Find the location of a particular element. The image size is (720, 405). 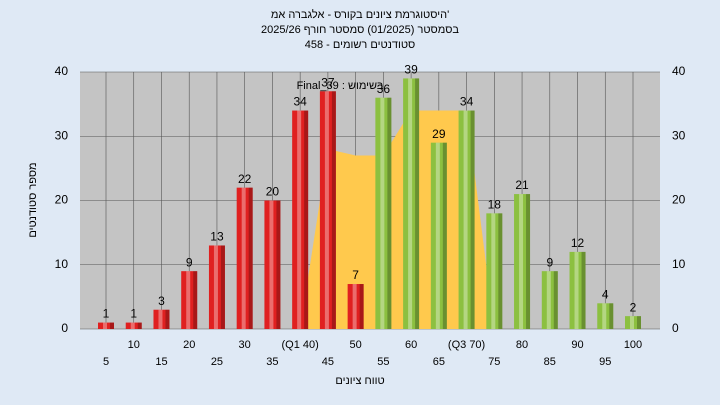

x-tick-label: 90 is located at coordinates (577, 345).